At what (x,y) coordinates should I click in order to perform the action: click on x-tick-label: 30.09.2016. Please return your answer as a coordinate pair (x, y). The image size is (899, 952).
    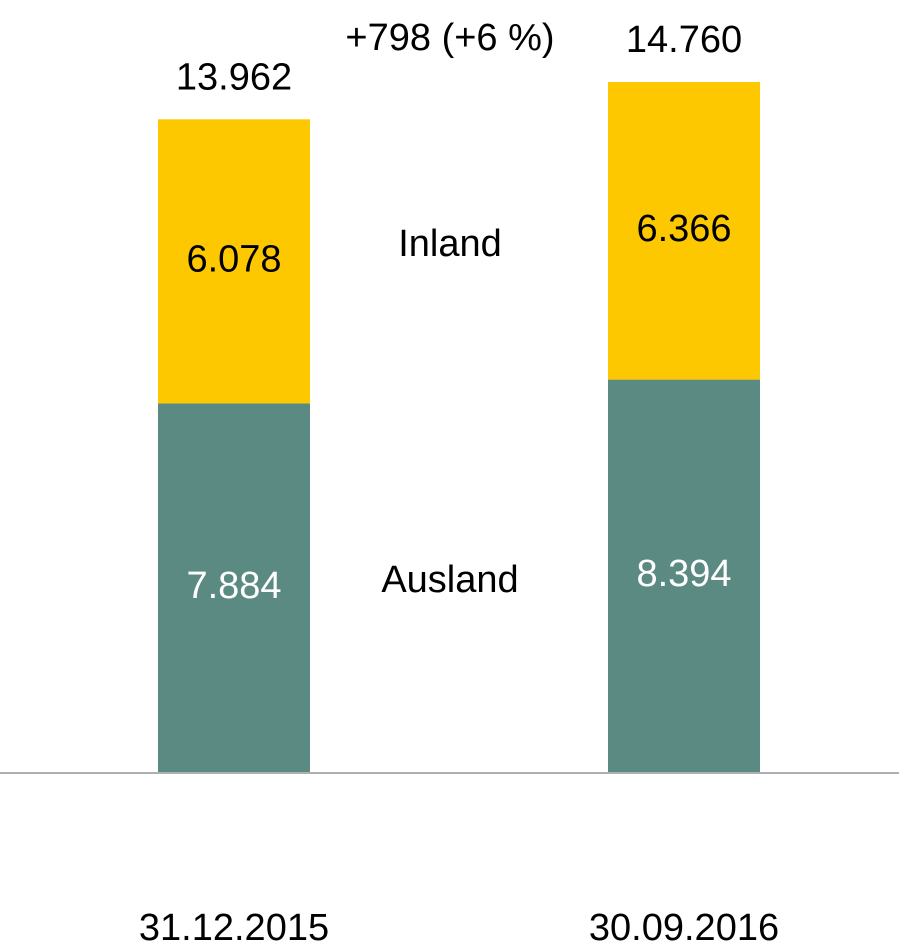
    Looking at the image, I should click on (684, 928).